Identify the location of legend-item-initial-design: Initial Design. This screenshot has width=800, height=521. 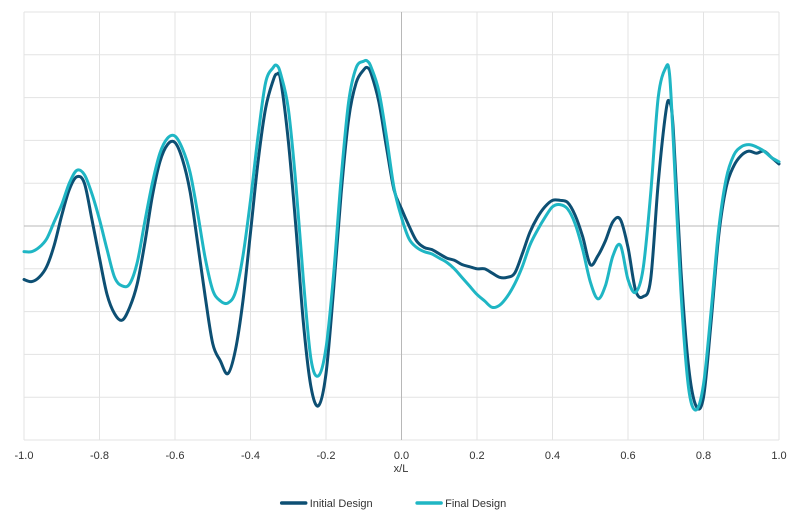
(326, 504).